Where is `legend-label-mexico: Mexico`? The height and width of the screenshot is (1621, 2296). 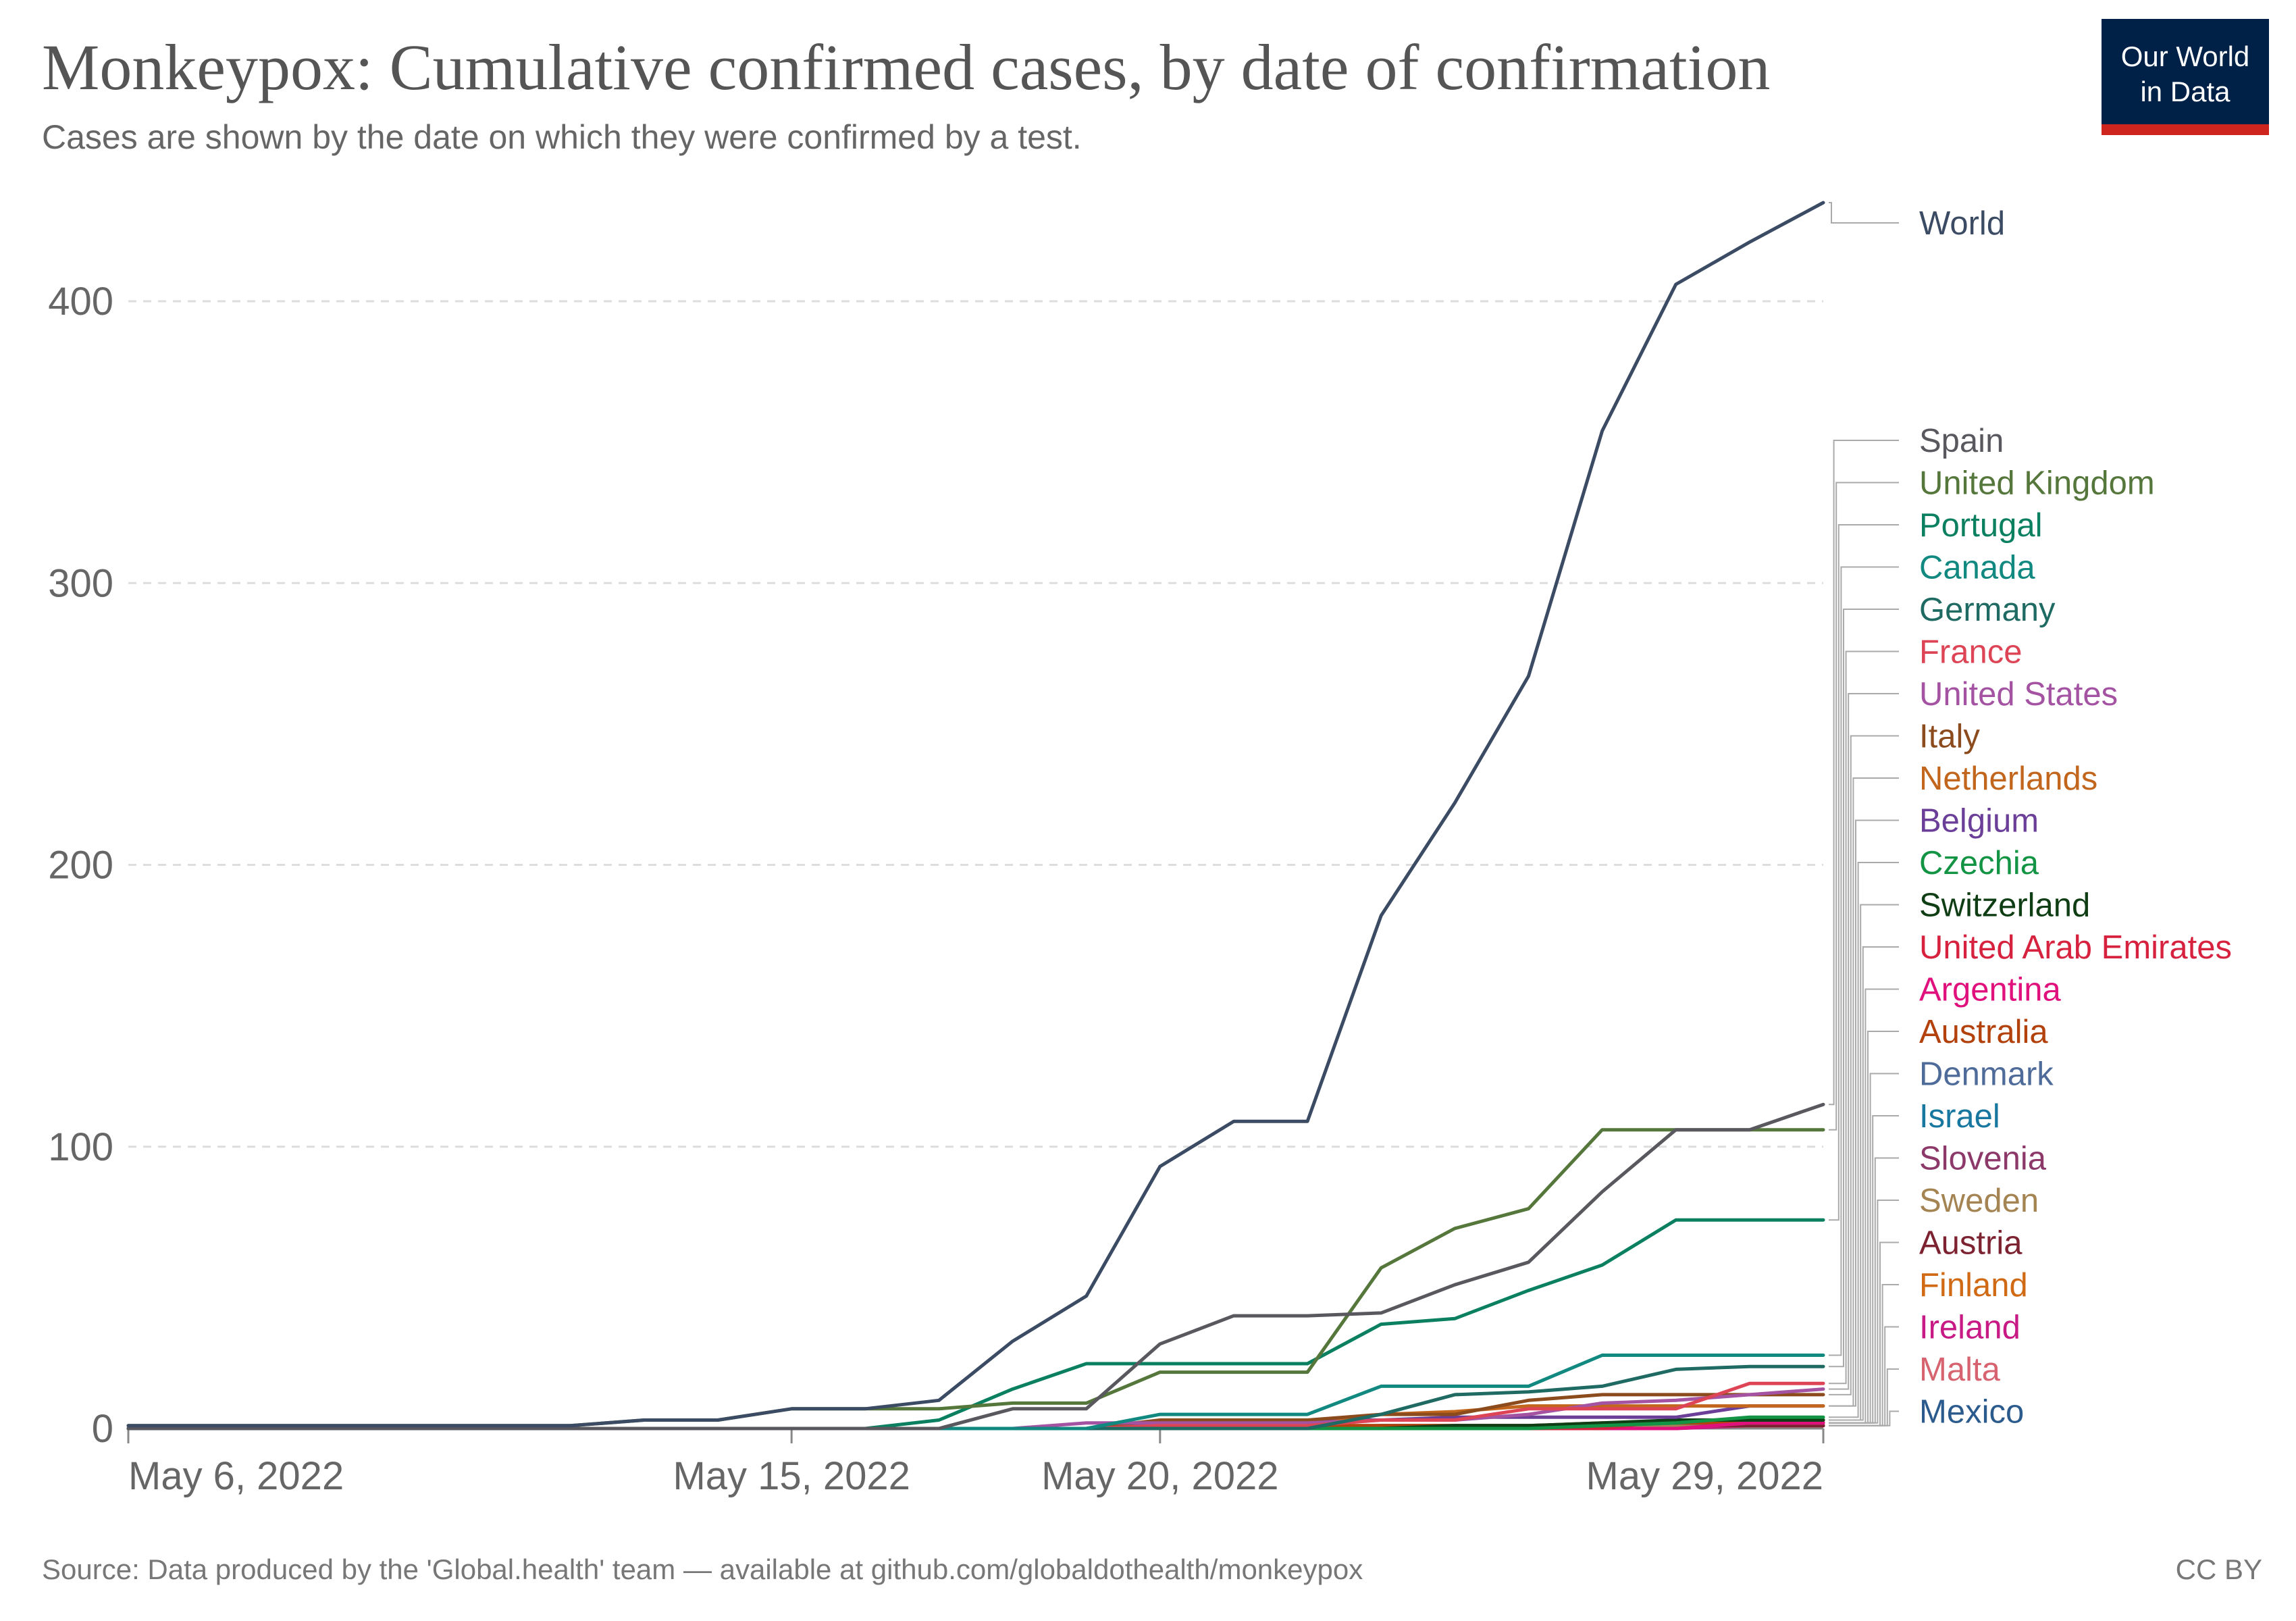 legend-label-mexico: Mexico is located at coordinates (1972, 1412).